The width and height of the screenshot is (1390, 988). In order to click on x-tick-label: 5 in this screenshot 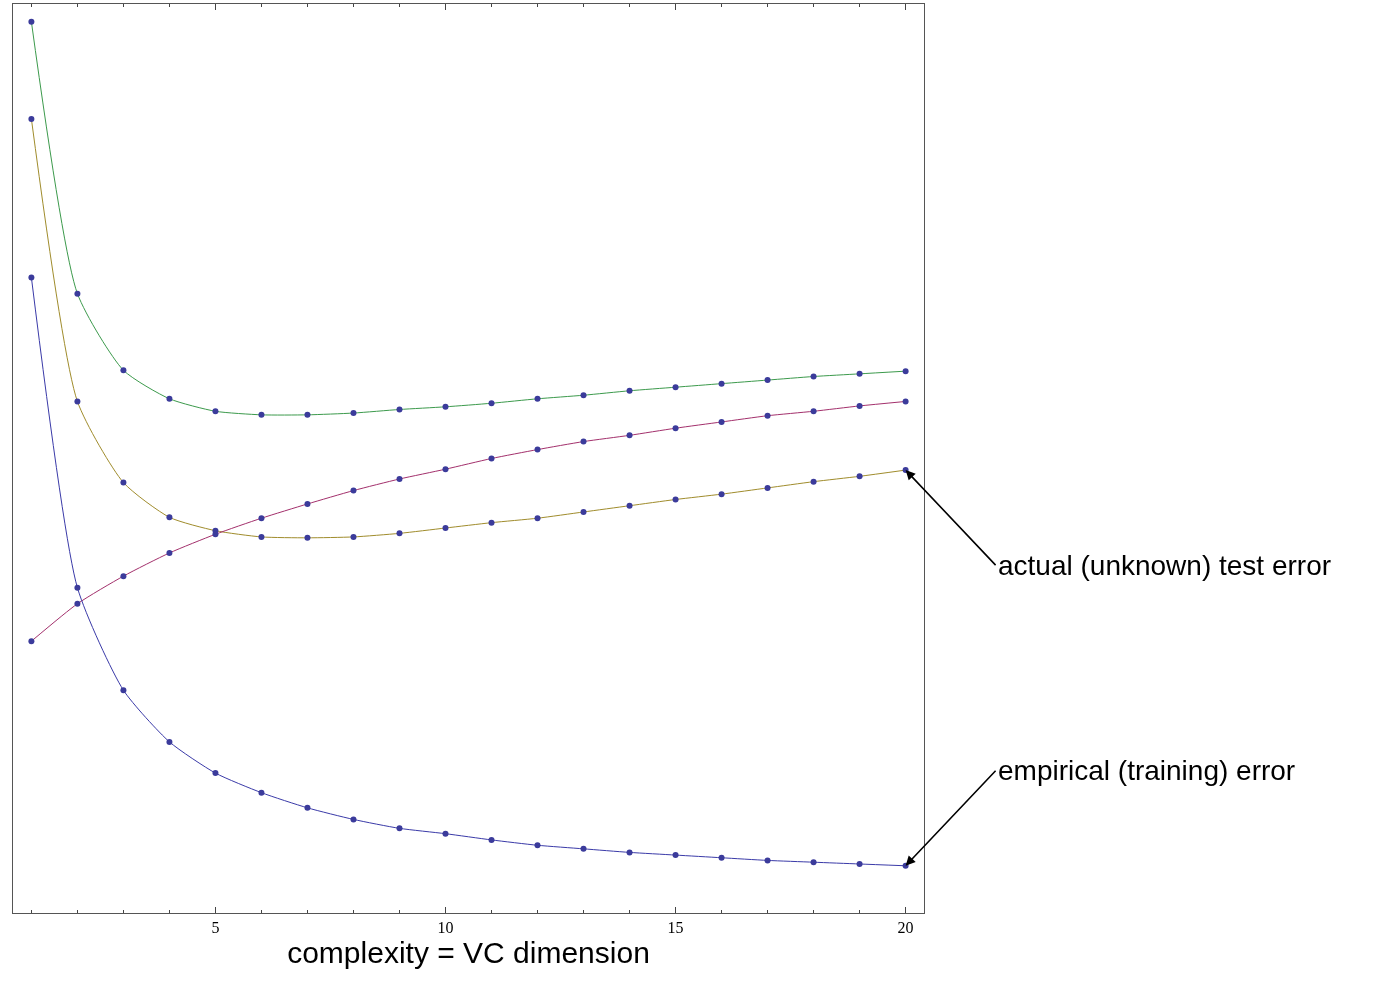, I will do `click(215, 928)`.